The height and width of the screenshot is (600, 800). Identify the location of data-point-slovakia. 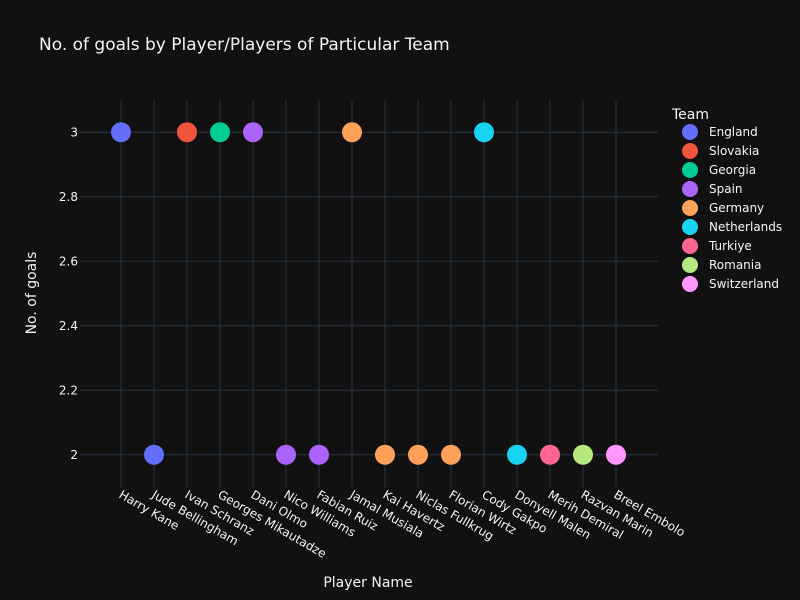
(187, 132).